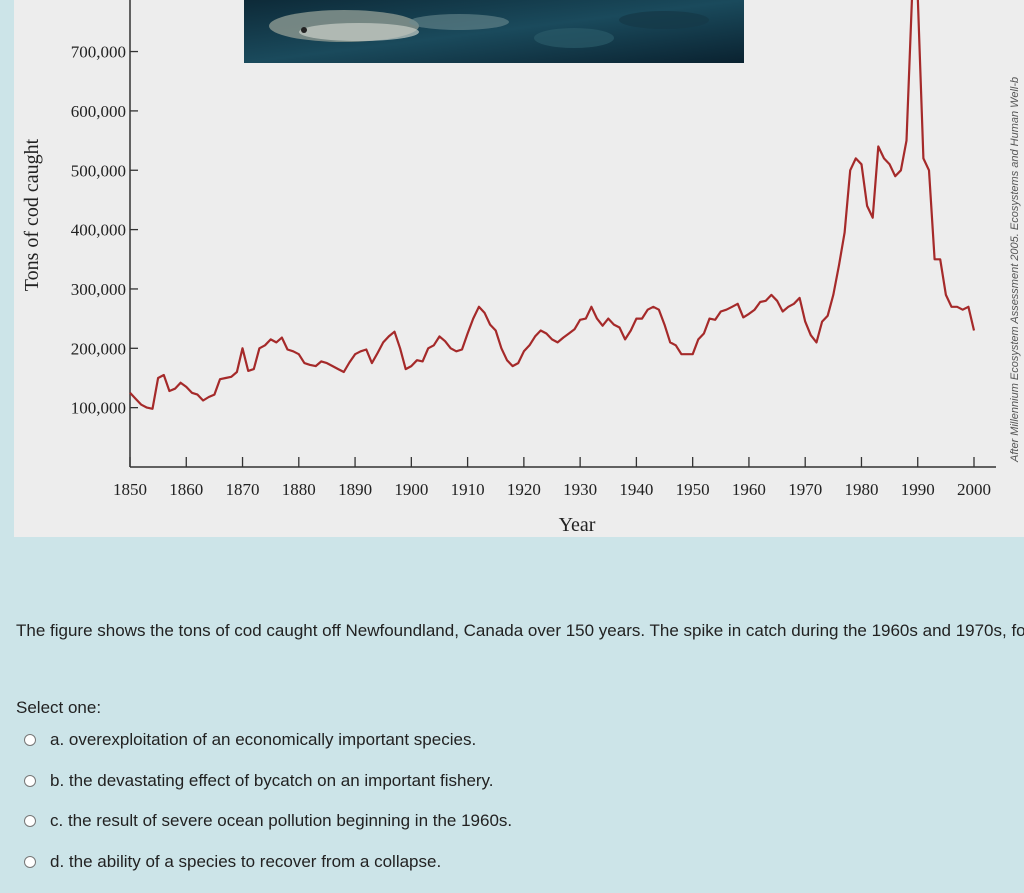 The image size is (1024, 893). I want to click on x-tick-label: 1950, so click(693, 489).